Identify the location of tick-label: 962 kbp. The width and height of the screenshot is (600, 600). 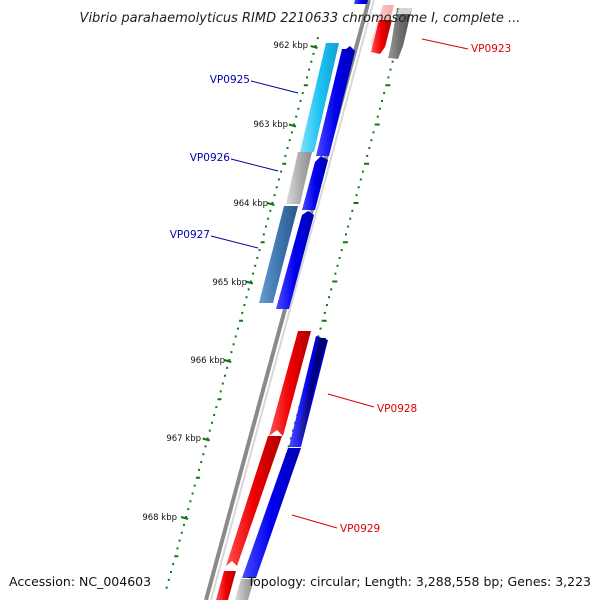
(290, 46).